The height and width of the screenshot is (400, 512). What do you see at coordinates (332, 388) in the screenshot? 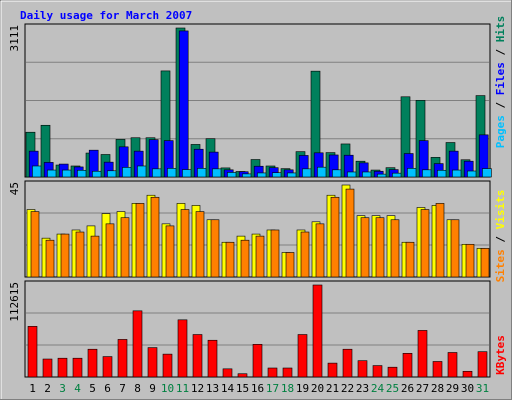
I see `day-tick-label: 21` at bounding box center [332, 388].